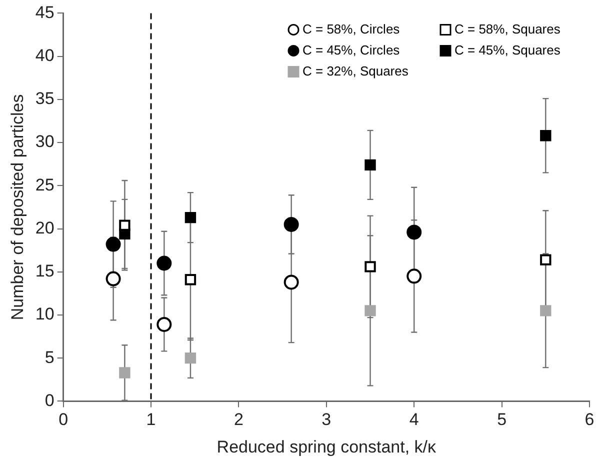  I want to click on y-tick-label: 35, so click(44, 98).